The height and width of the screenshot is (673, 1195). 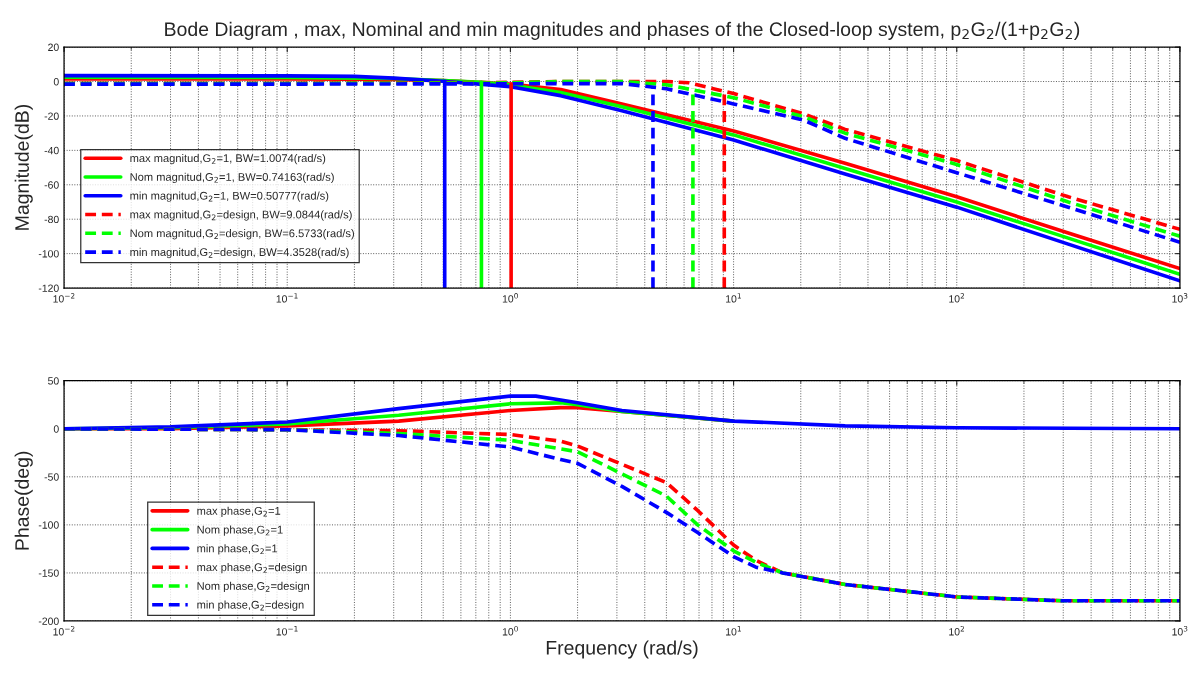 I want to click on y-axis-title: Phase(deg), so click(x=23, y=500).